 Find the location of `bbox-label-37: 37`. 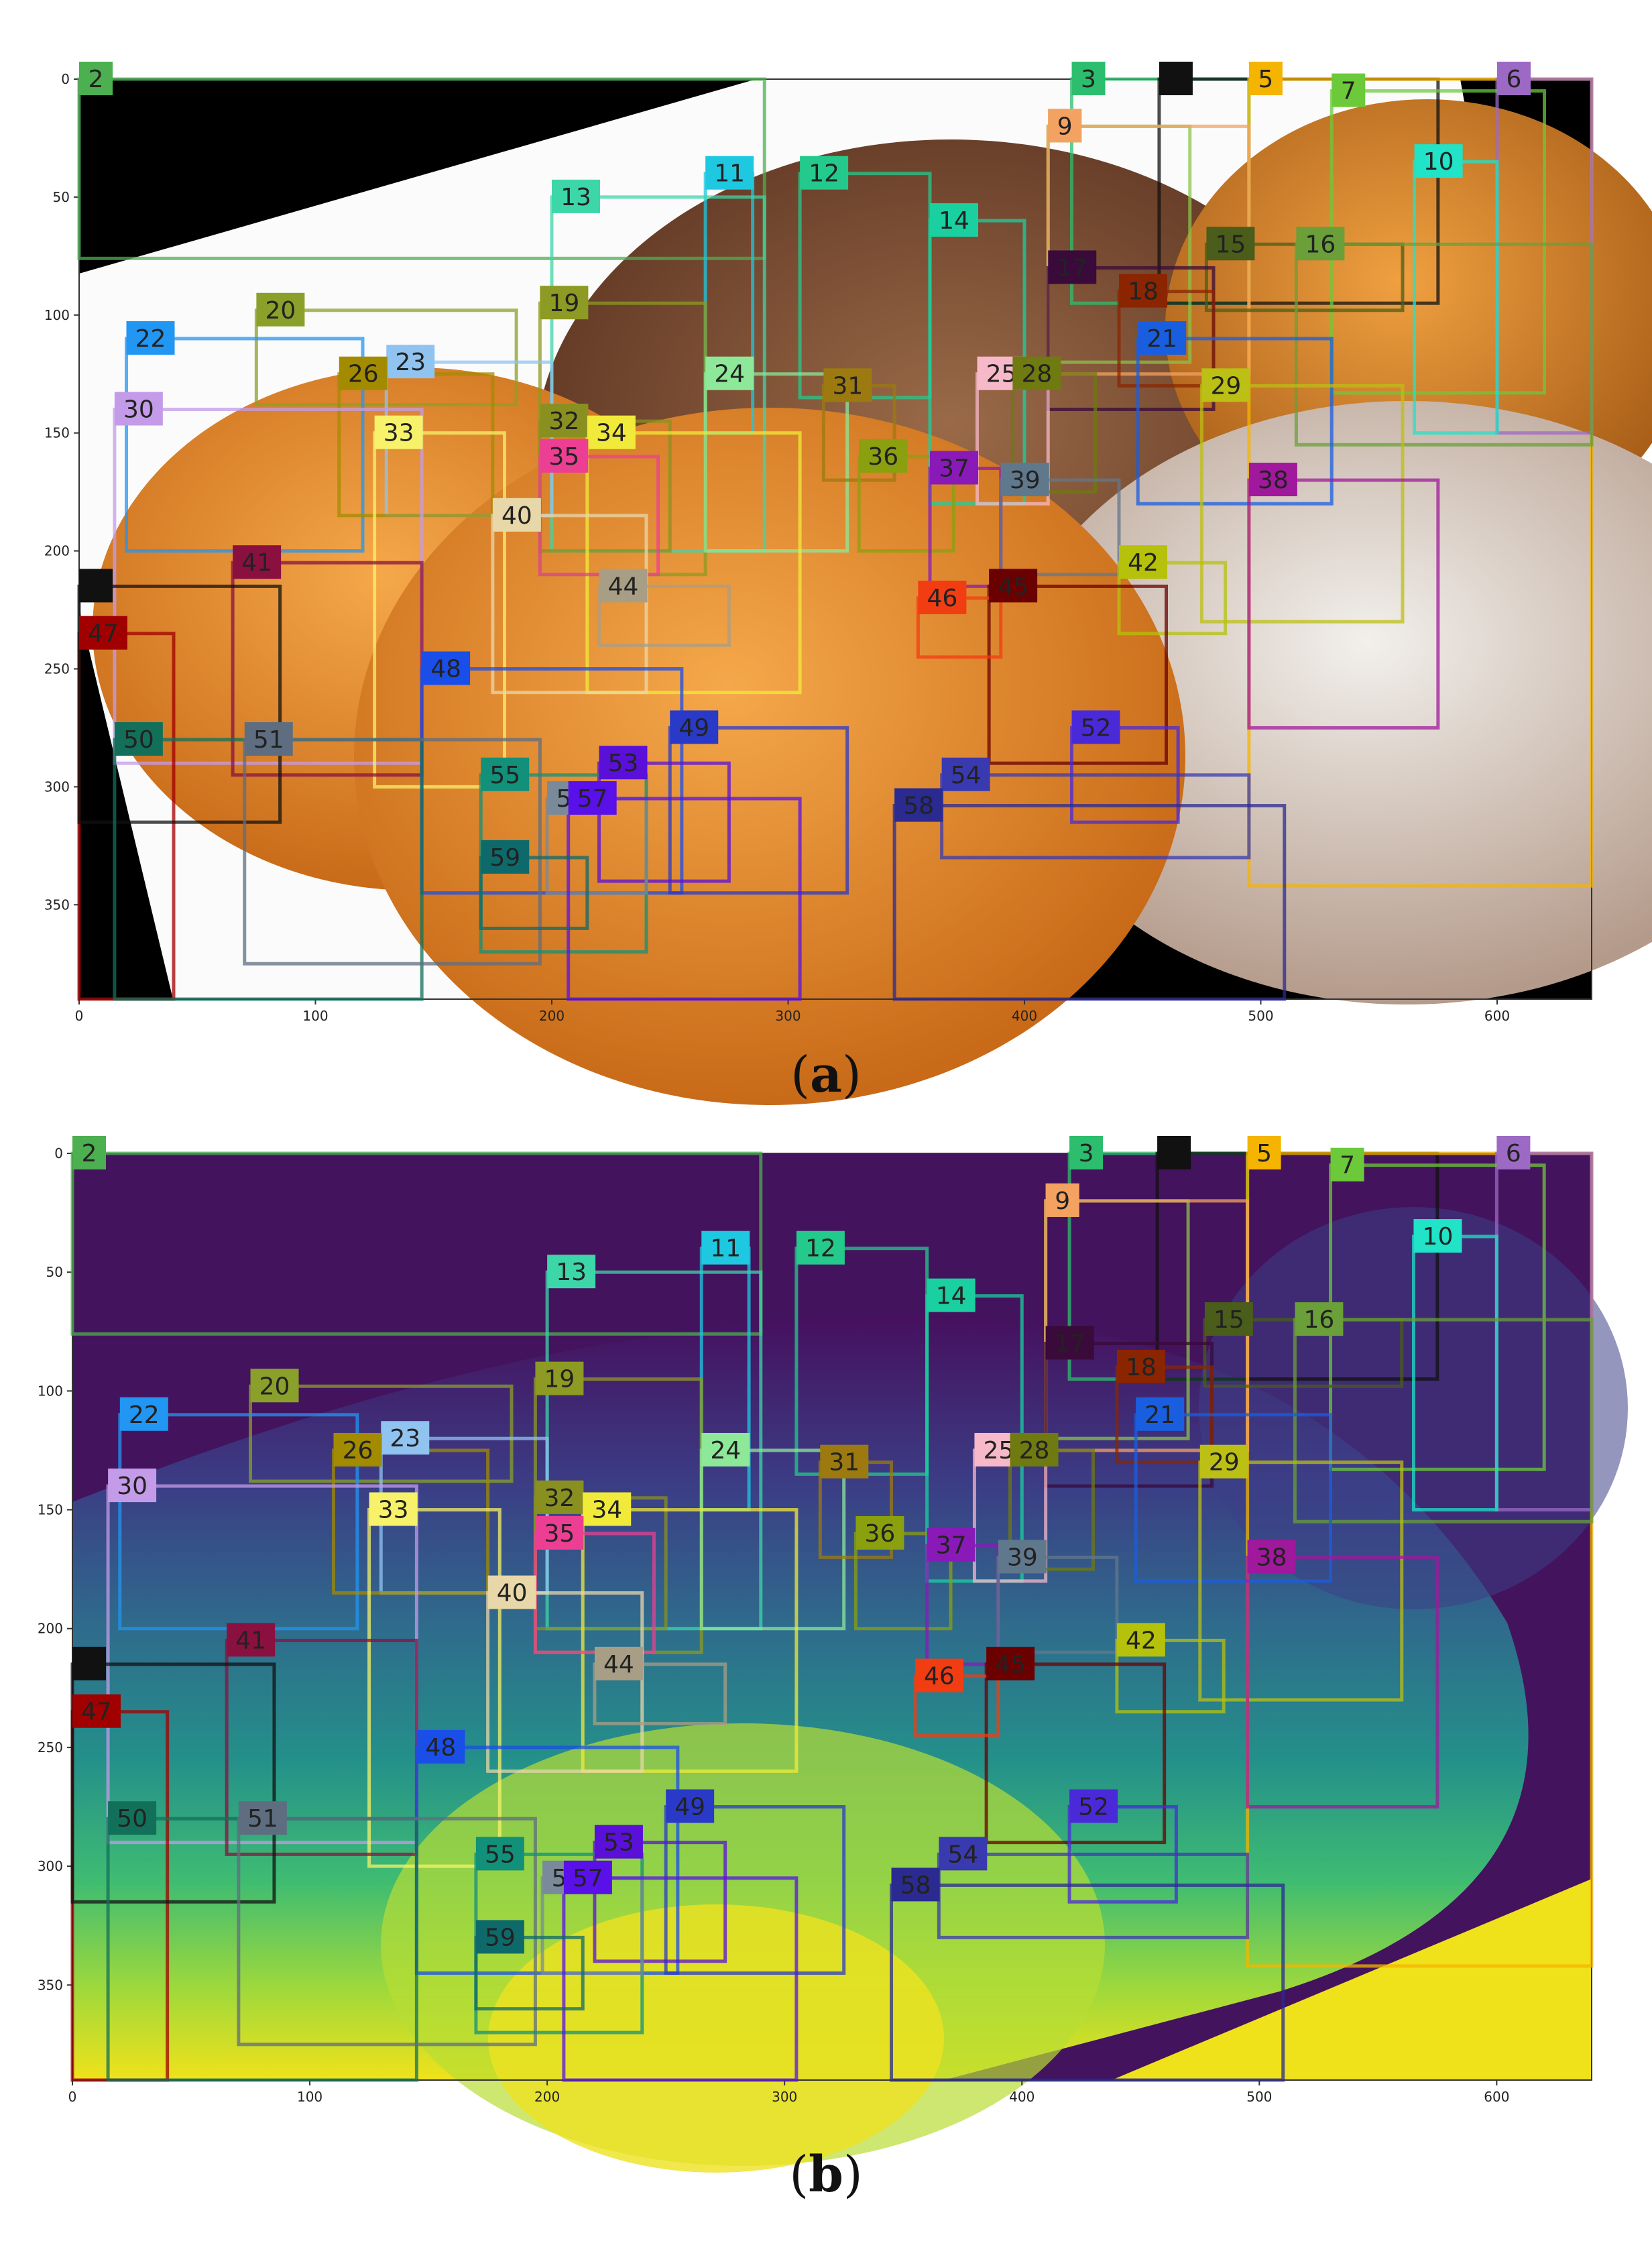

bbox-label-37: 37 is located at coordinates (954, 468).